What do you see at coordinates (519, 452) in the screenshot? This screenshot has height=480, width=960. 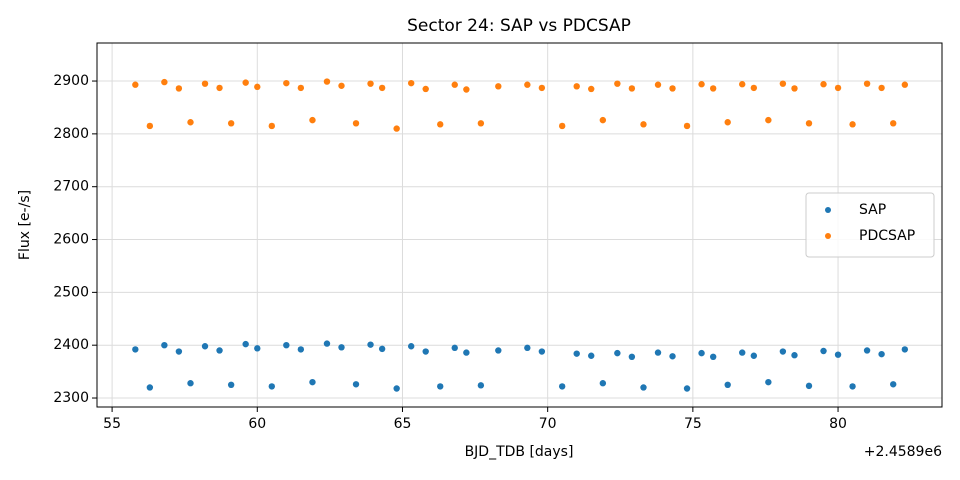 I see `x-axis-label: BJD_TDB [days]` at bounding box center [519, 452].